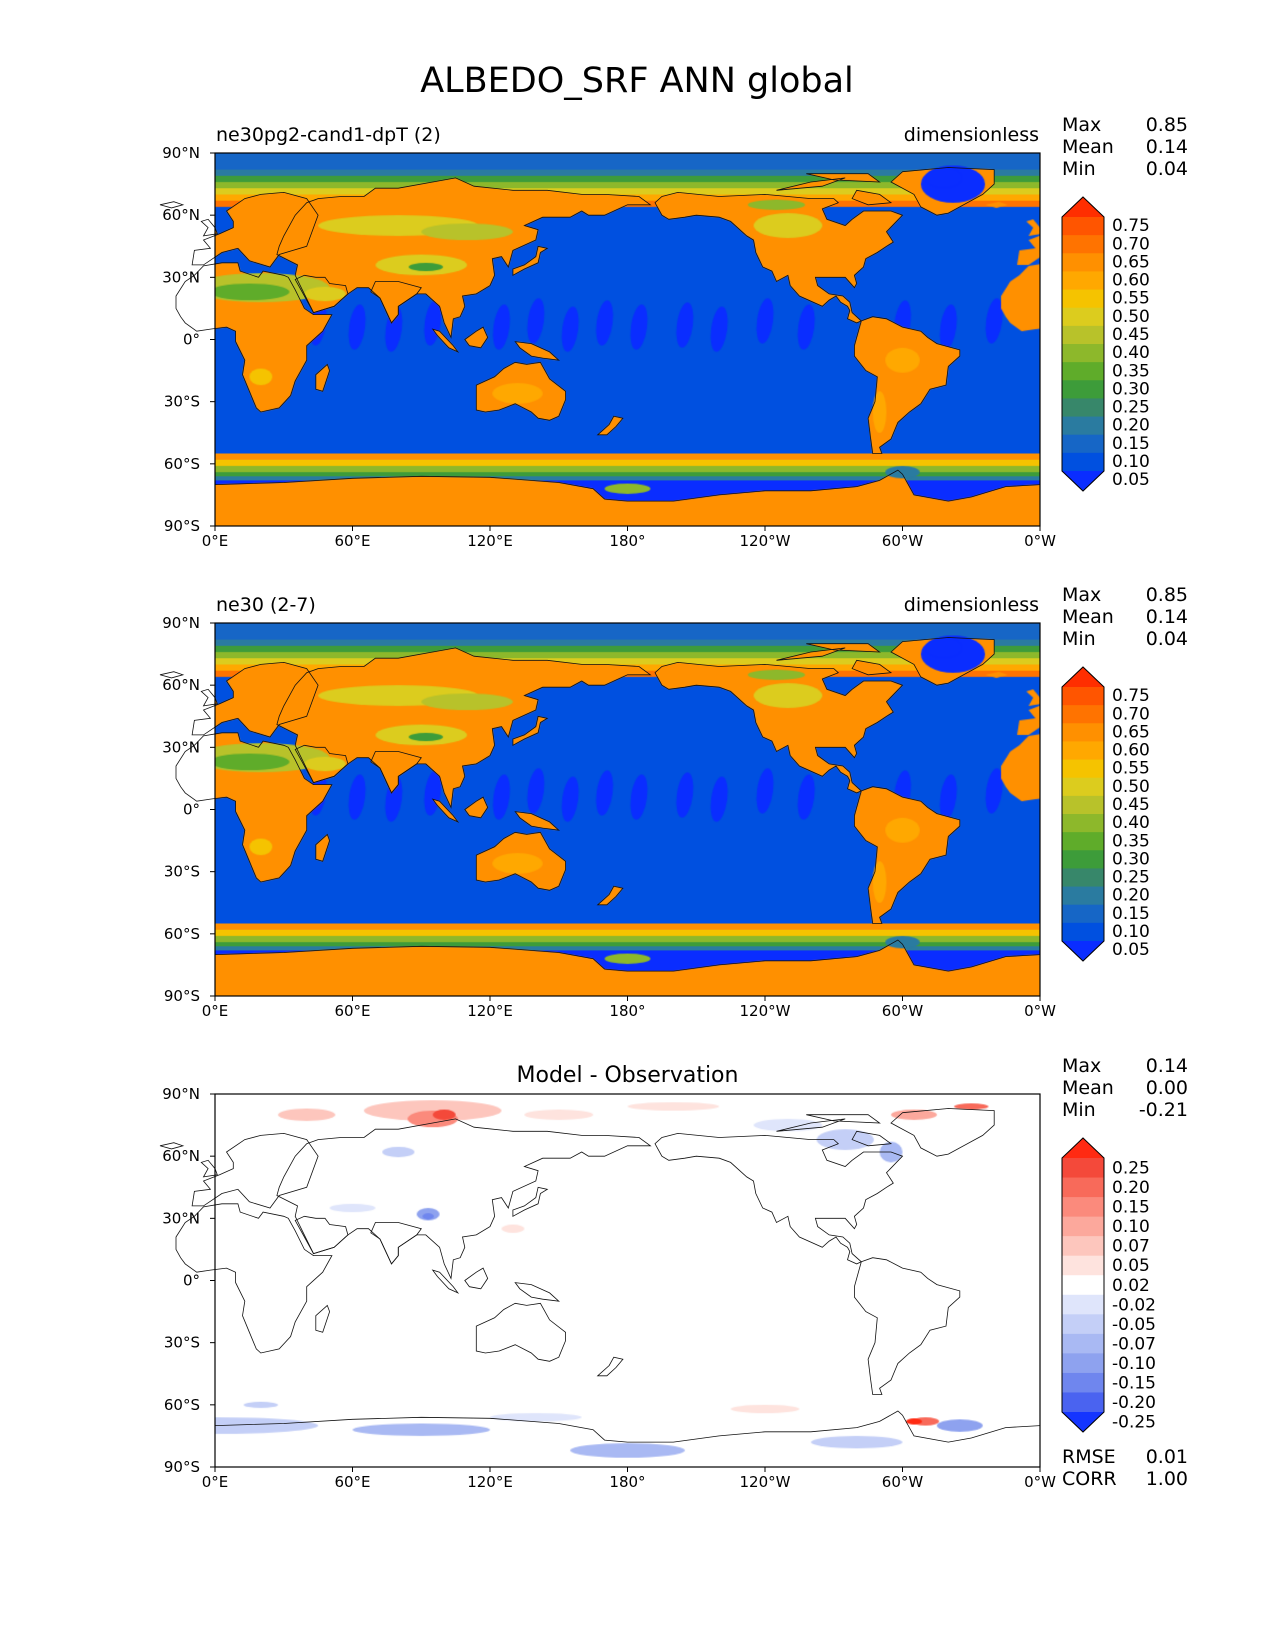  I want to click on lon-tick-label: 0°W, so click(1040, 541).